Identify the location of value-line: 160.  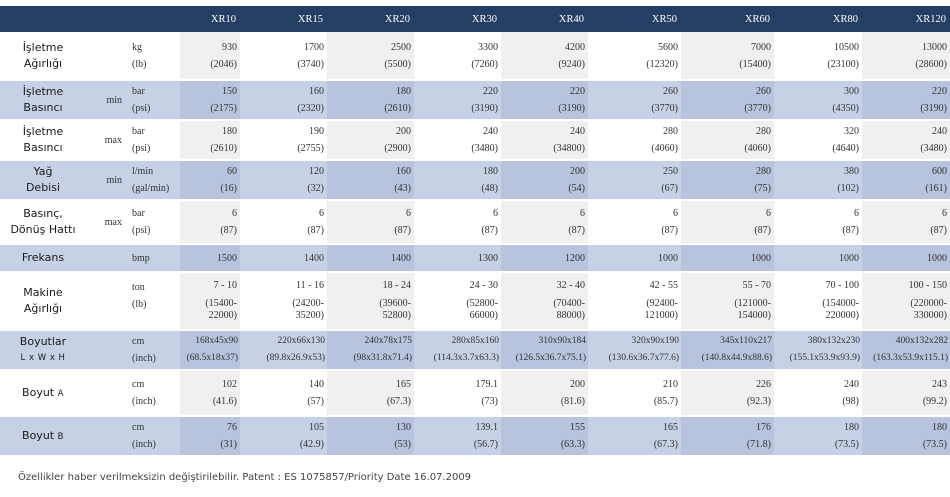
(317, 91).